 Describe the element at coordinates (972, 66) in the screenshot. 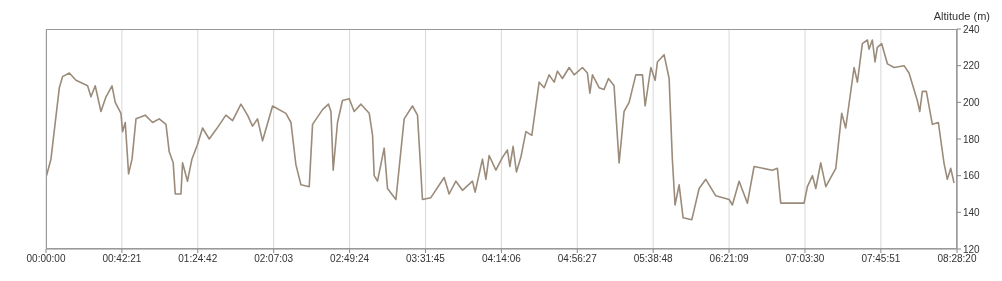

I see `y-tick-label: 220` at that location.